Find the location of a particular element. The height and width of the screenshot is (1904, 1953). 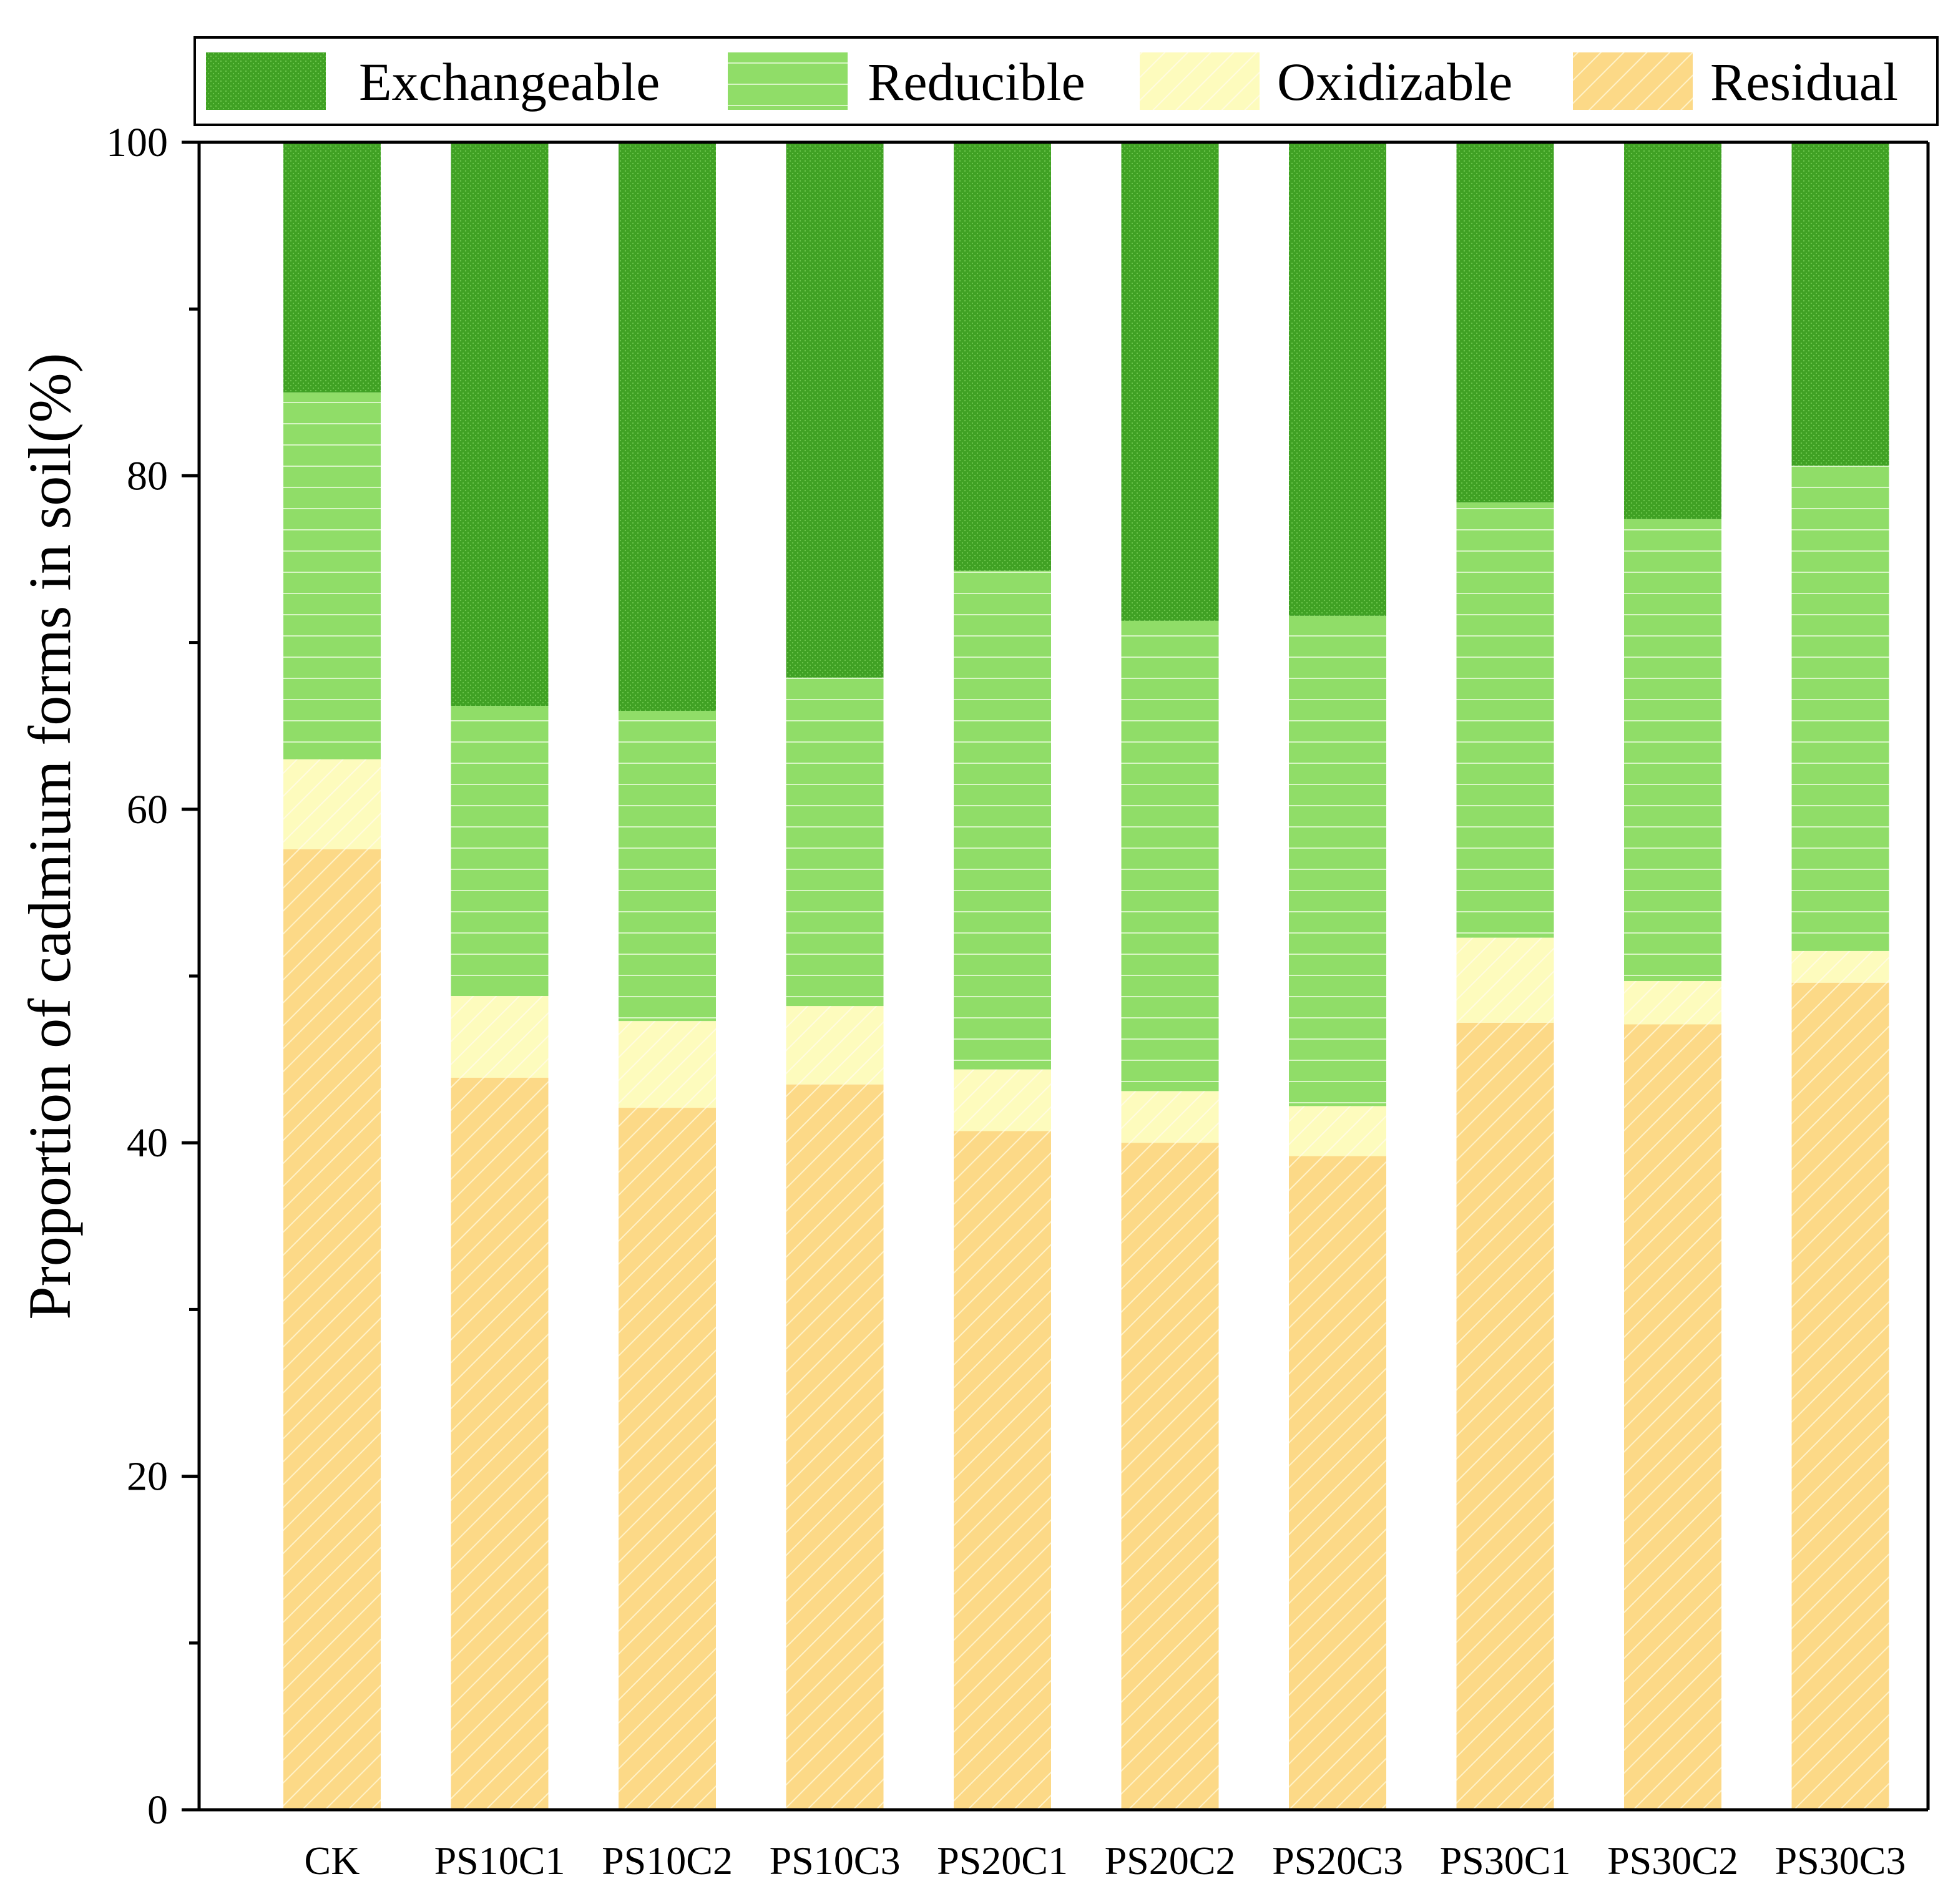

x-category-label: CK is located at coordinates (332, 1860).